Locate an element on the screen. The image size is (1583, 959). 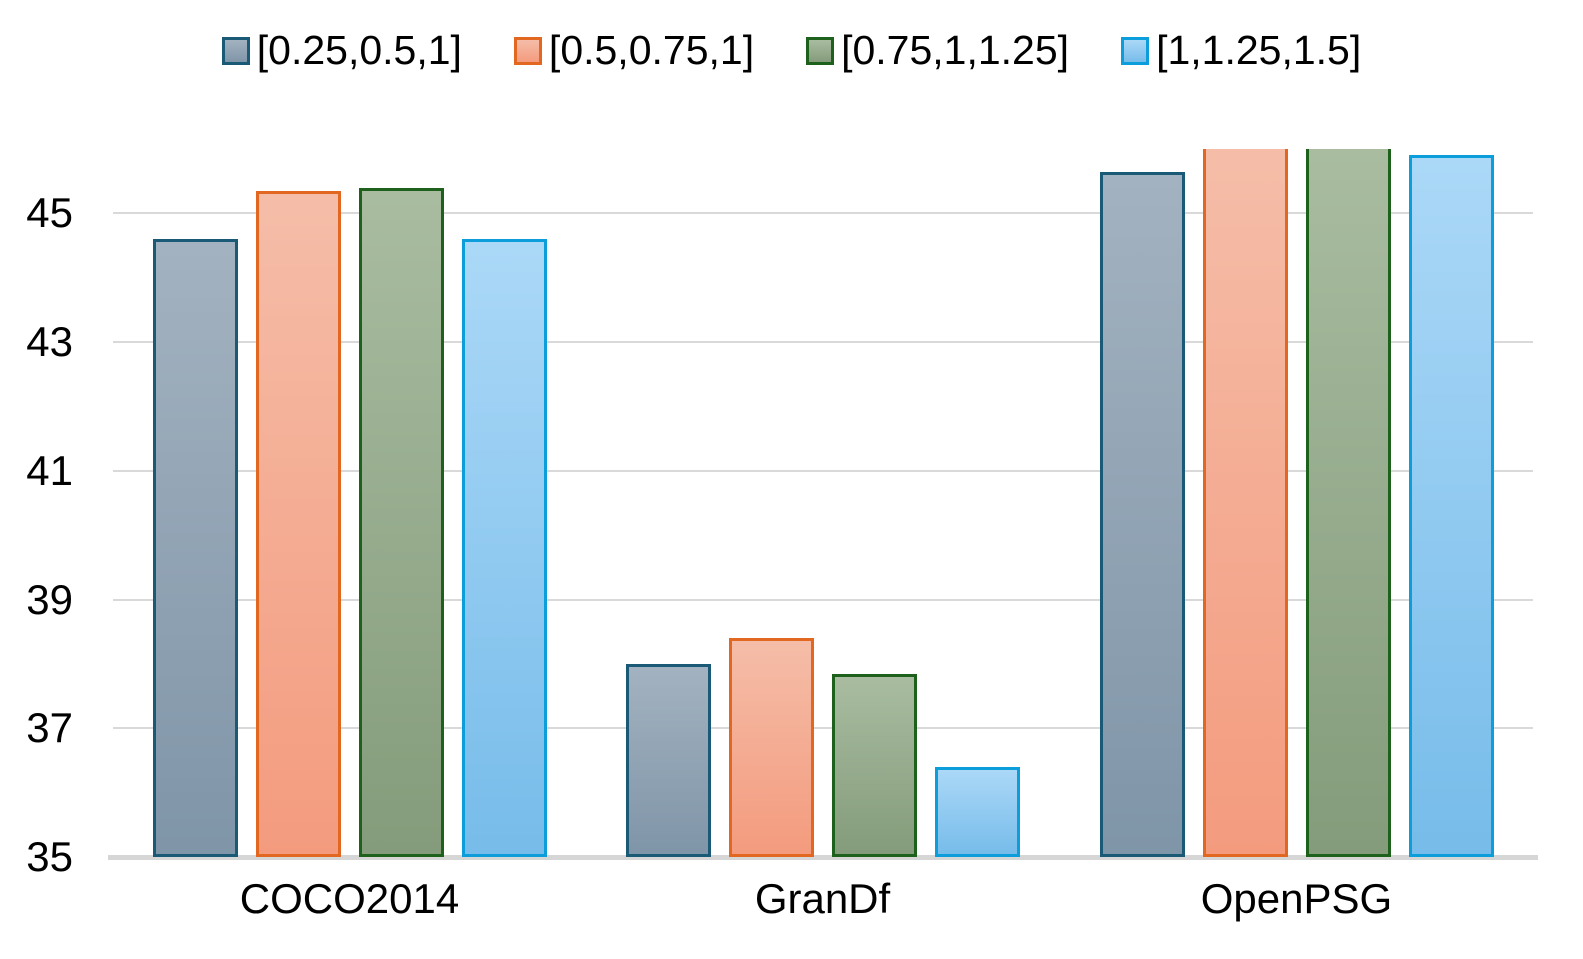
legend-item: [0.75,1,1.25] is located at coordinates (937, 50).